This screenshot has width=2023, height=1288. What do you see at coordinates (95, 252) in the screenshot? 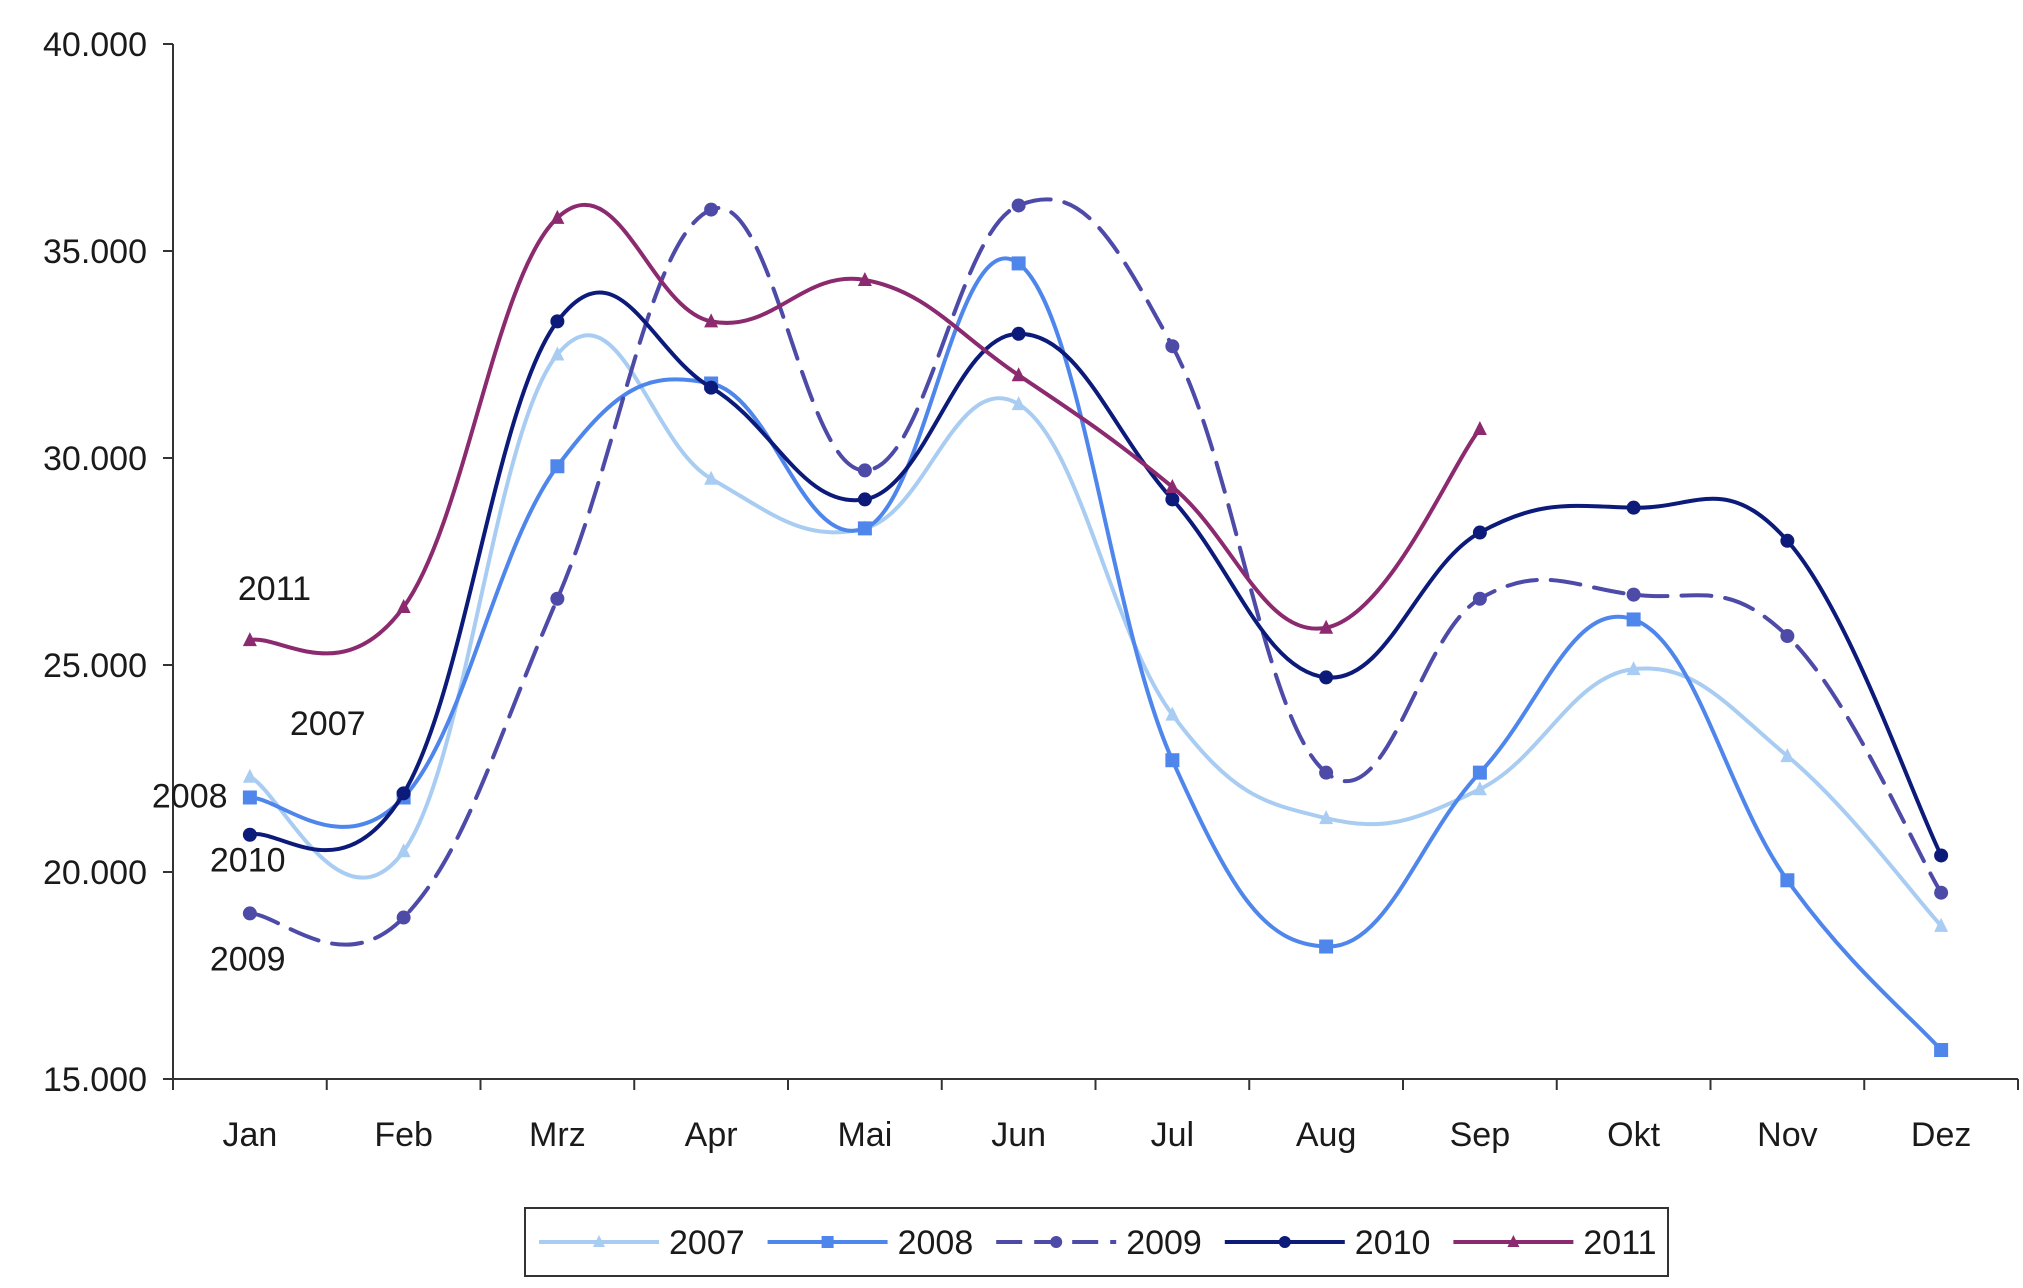
I see `y-tick-label: 35.000` at bounding box center [95, 252].